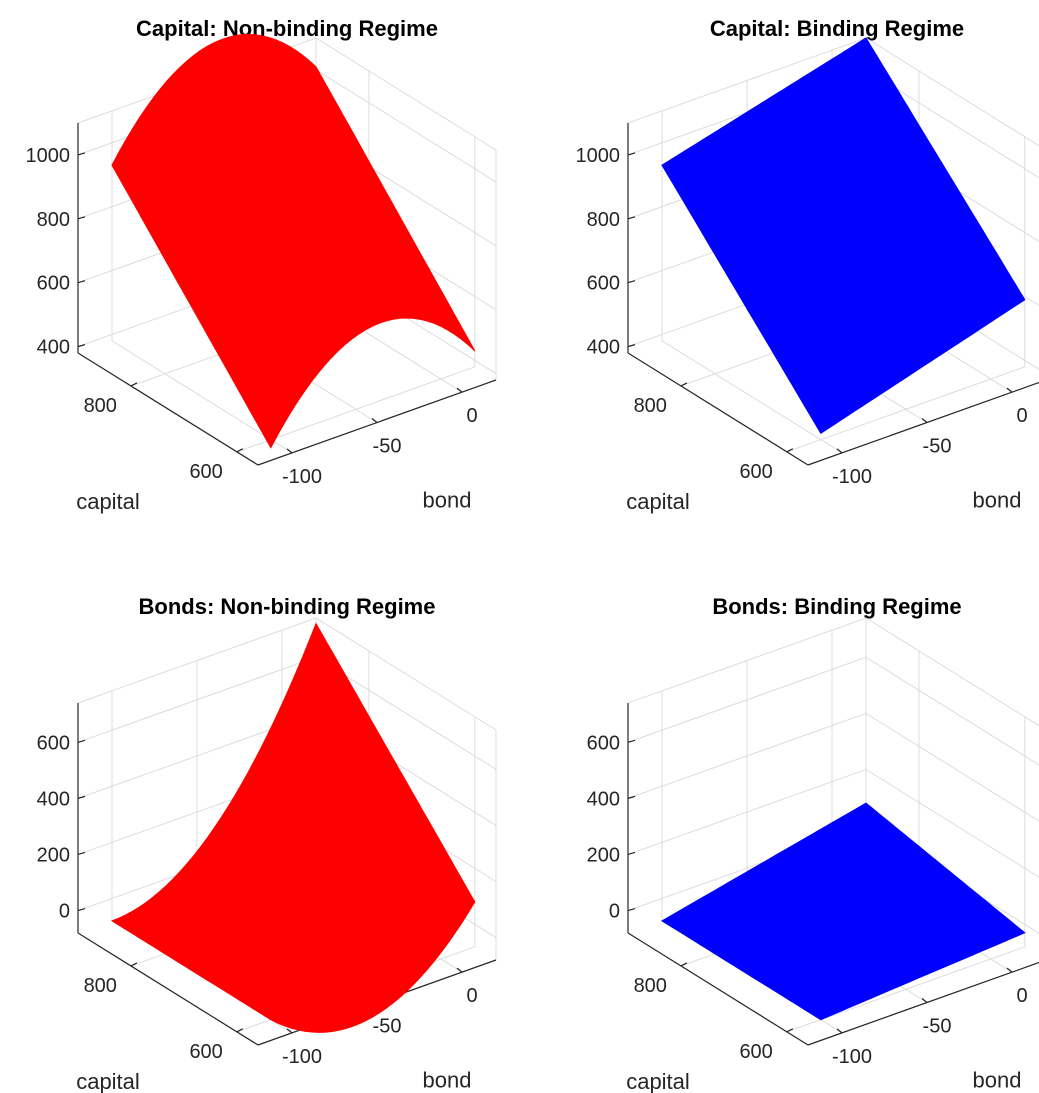  Describe the element at coordinates (287, 28) in the screenshot. I see `chart-title: Capital: Non-binding Regime` at that location.